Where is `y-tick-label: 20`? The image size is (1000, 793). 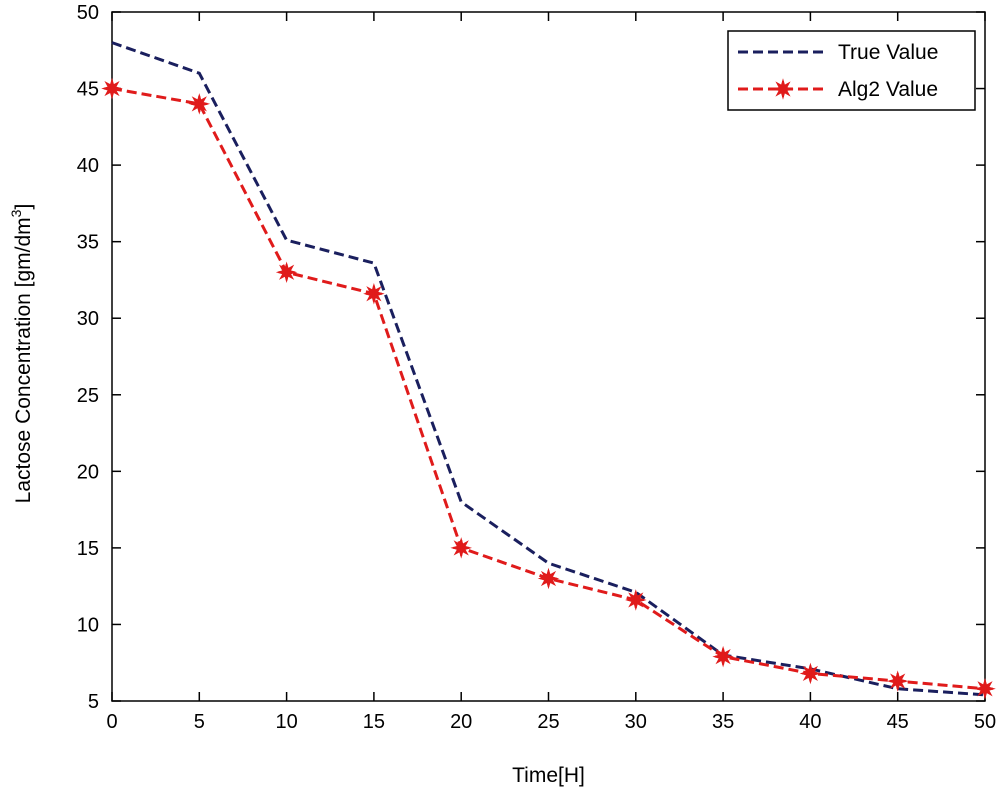
y-tick-label: 20 is located at coordinates (88, 472).